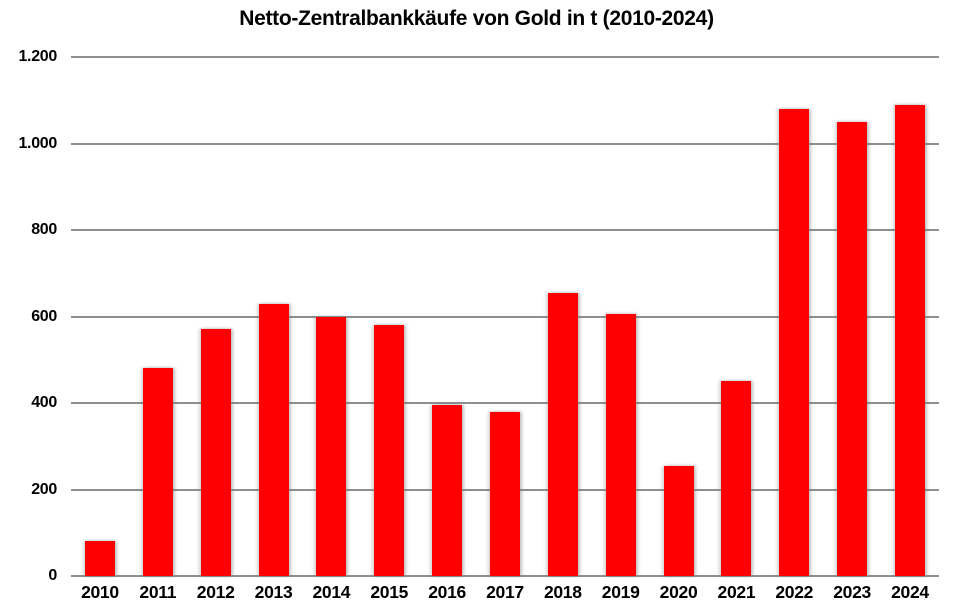 This screenshot has height=616, width=953. Describe the element at coordinates (389, 592) in the screenshot. I see `x-axis-tick-label: 2015` at that location.